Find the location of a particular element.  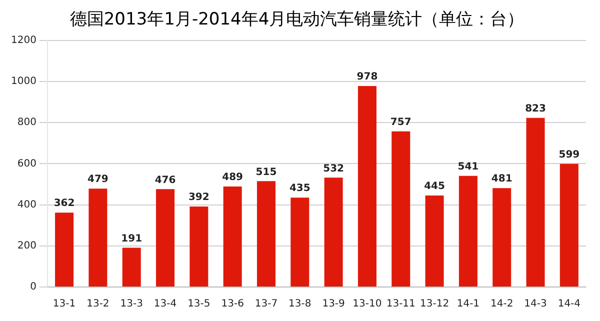

data-label: 599 is located at coordinates (569, 155).